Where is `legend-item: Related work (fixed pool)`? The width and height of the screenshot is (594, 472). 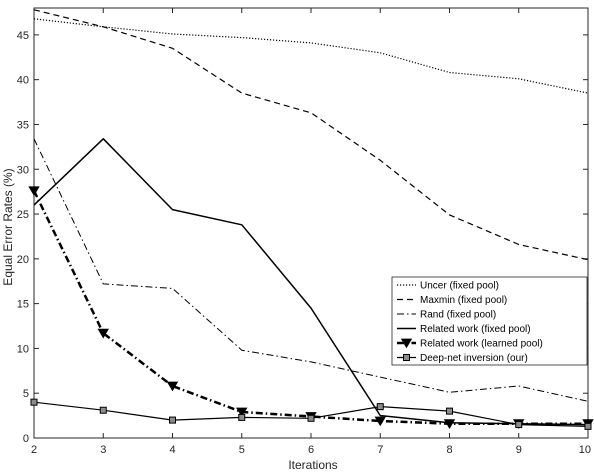
legend-item: Related work (fixed pool) is located at coordinates (464, 329).